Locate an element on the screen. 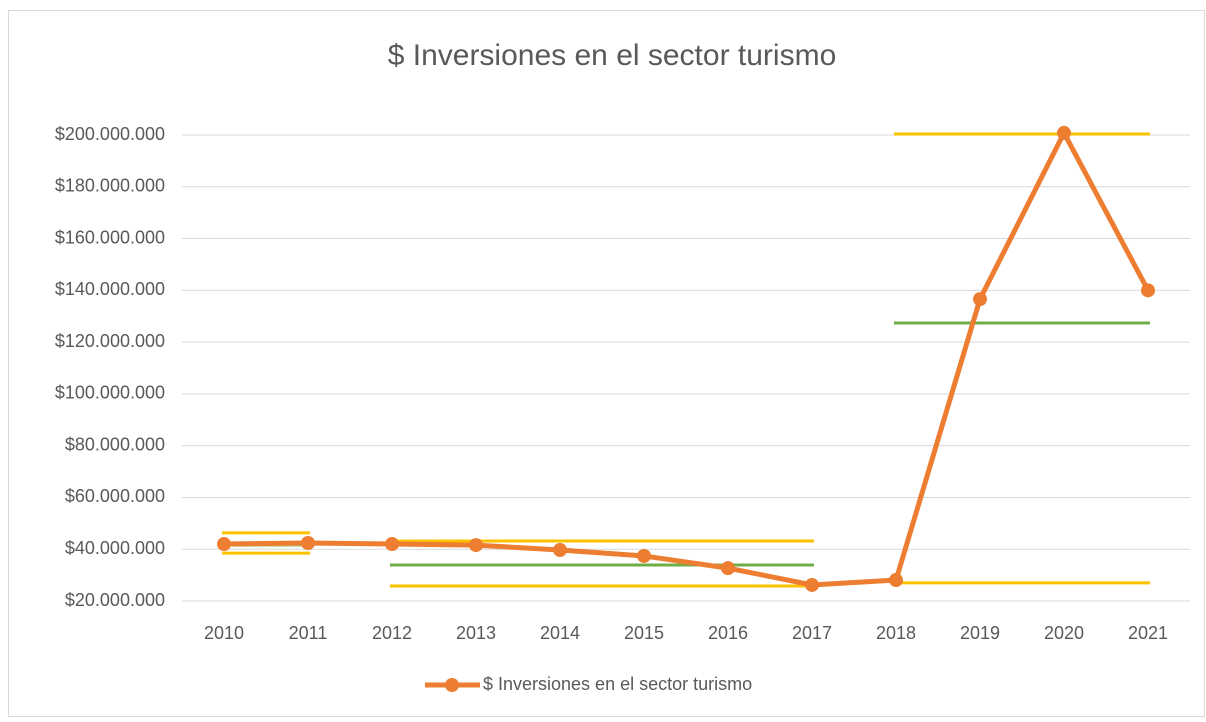  legend-marker is located at coordinates (452, 685).